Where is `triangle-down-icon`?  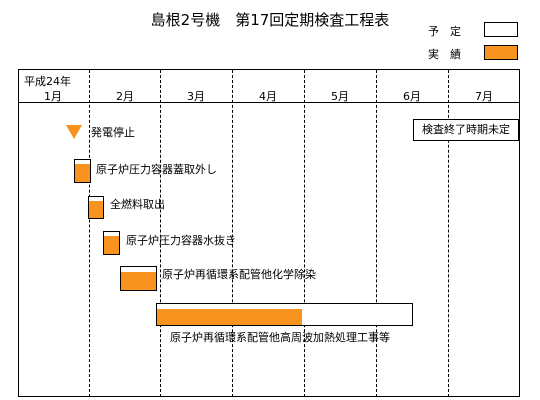
triangle-down-icon is located at coordinates (74, 132).